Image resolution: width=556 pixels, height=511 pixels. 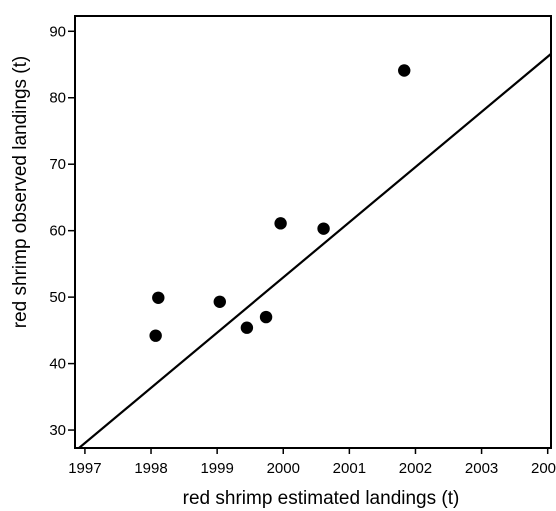 I want to click on y-tick-label: 60, so click(x=57, y=231).